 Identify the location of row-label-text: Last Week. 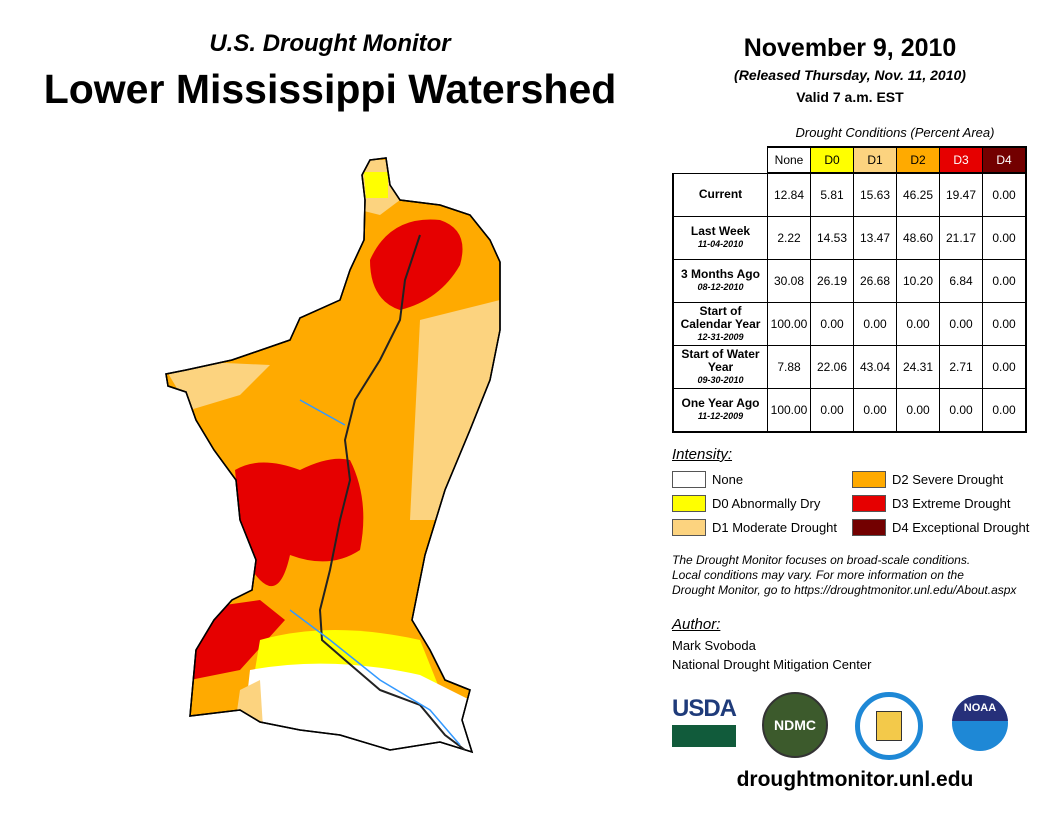
(720, 231).